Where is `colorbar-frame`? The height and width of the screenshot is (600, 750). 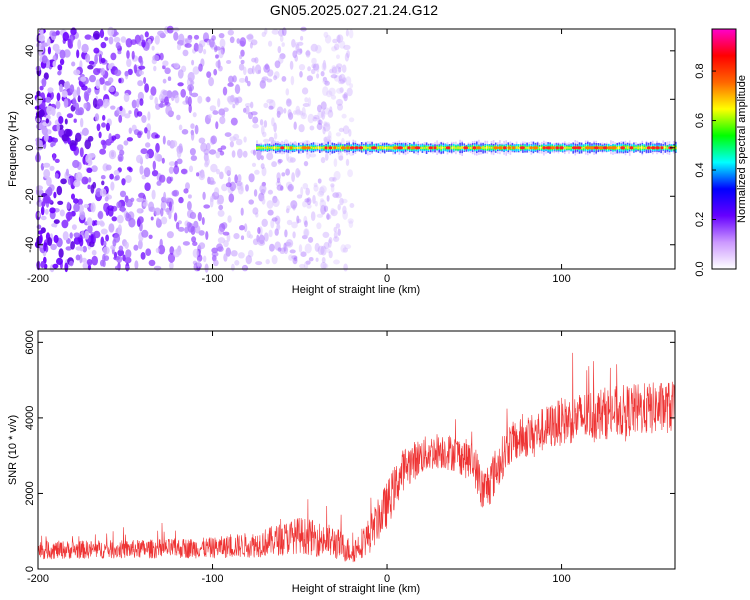
colorbar-frame is located at coordinates (724, 149).